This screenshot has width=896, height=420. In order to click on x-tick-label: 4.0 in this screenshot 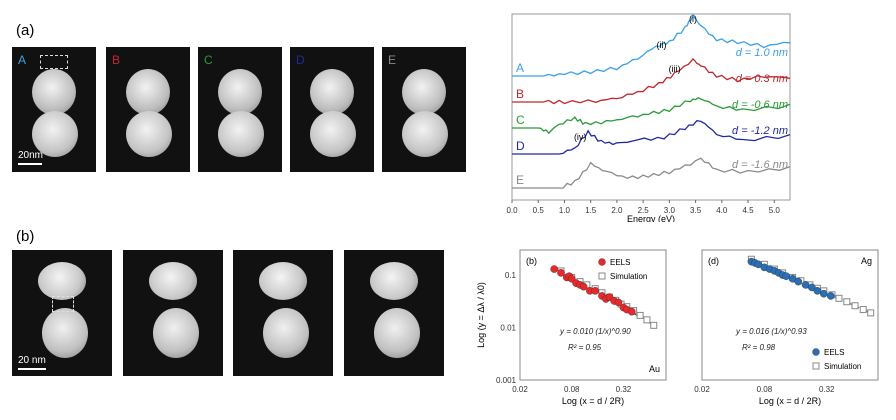, I will do `click(722, 210)`.